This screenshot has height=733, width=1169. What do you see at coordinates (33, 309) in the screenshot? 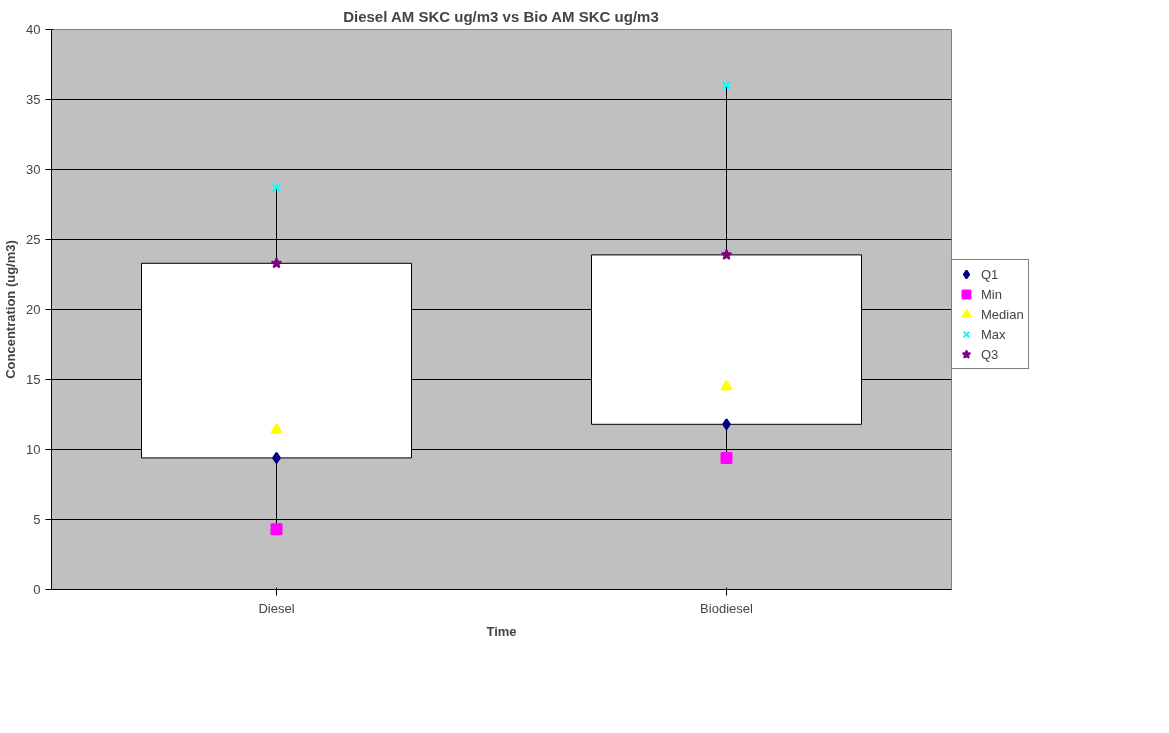
I see `y-tick-label: 20` at bounding box center [33, 309].